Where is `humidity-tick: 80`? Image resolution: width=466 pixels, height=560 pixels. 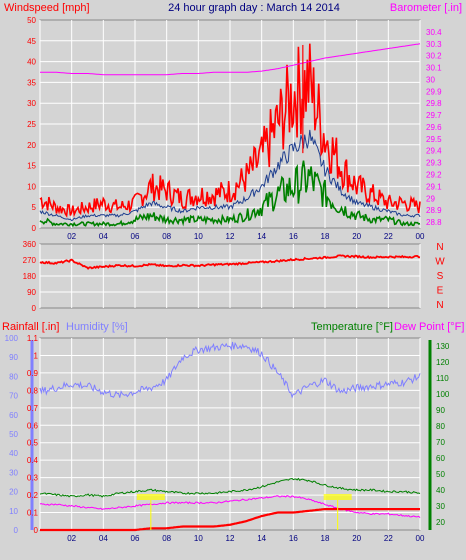
humidity-tick: 80 is located at coordinates (13, 376).